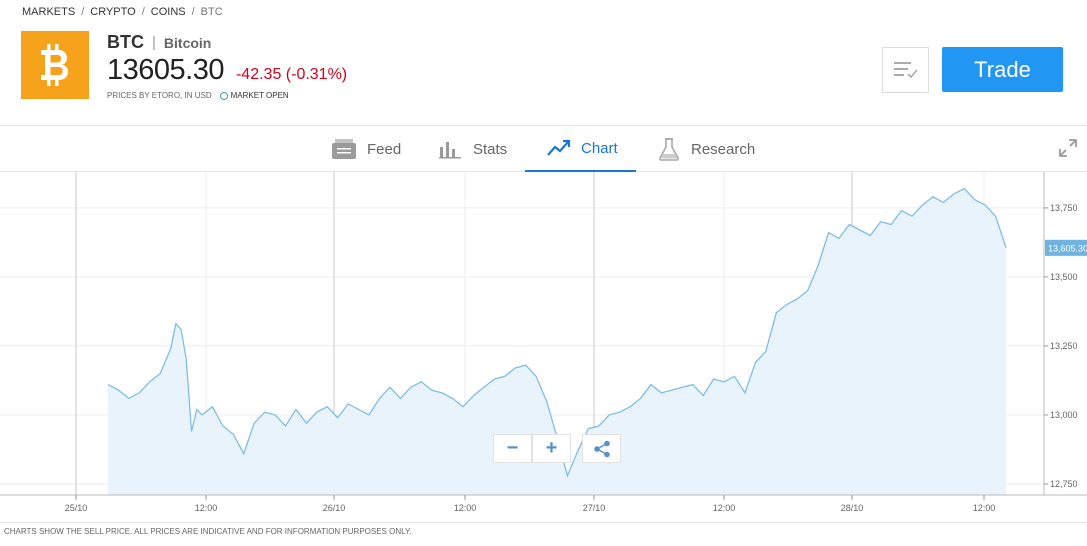 This screenshot has width=1087, height=546. Describe the element at coordinates (366, 149) in the screenshot. I see `tab-feed: Feed` at that location.